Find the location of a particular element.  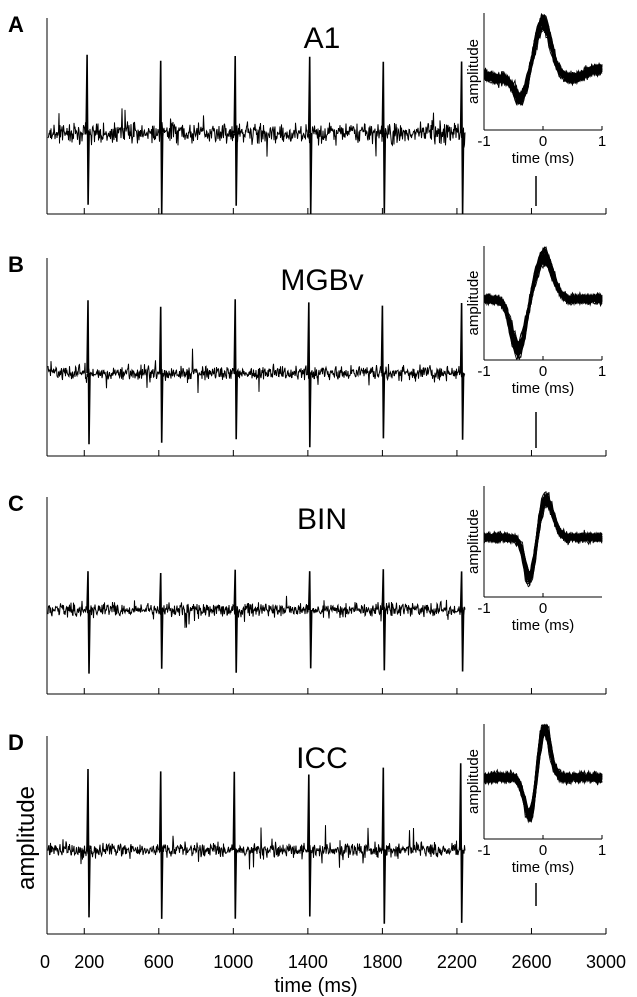

x-tick-label: 2600 is located at coordinates (531, 962).